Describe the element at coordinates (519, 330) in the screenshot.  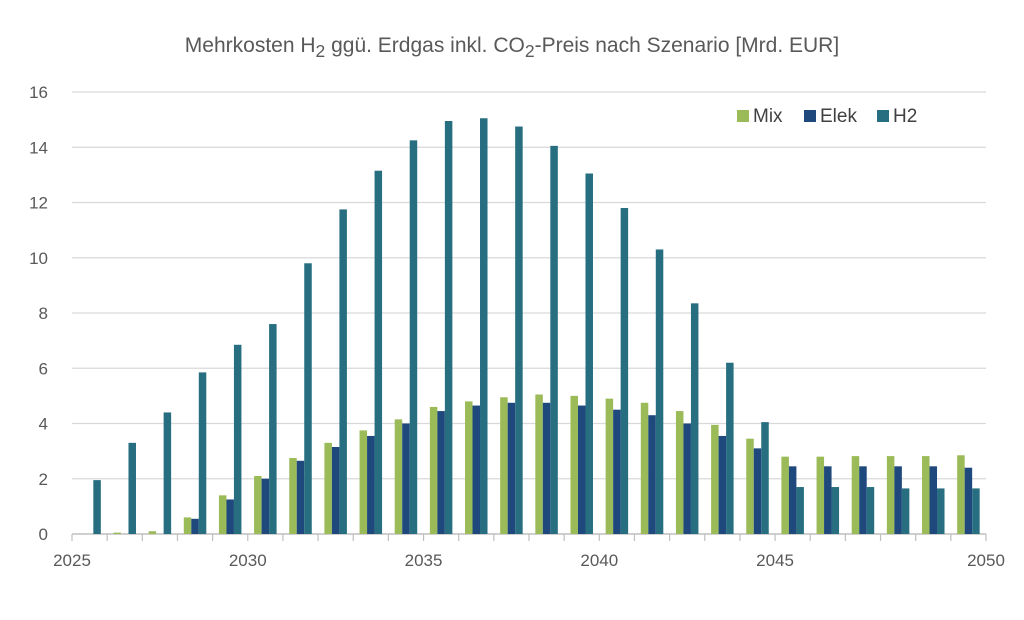
I see `bar-h2-2037` at that location.